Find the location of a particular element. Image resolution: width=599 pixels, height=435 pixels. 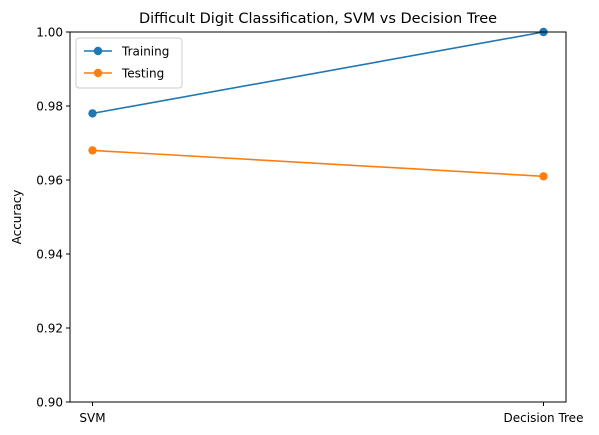

y-tick-label: 0.98 is located at coordinates (49, 107).